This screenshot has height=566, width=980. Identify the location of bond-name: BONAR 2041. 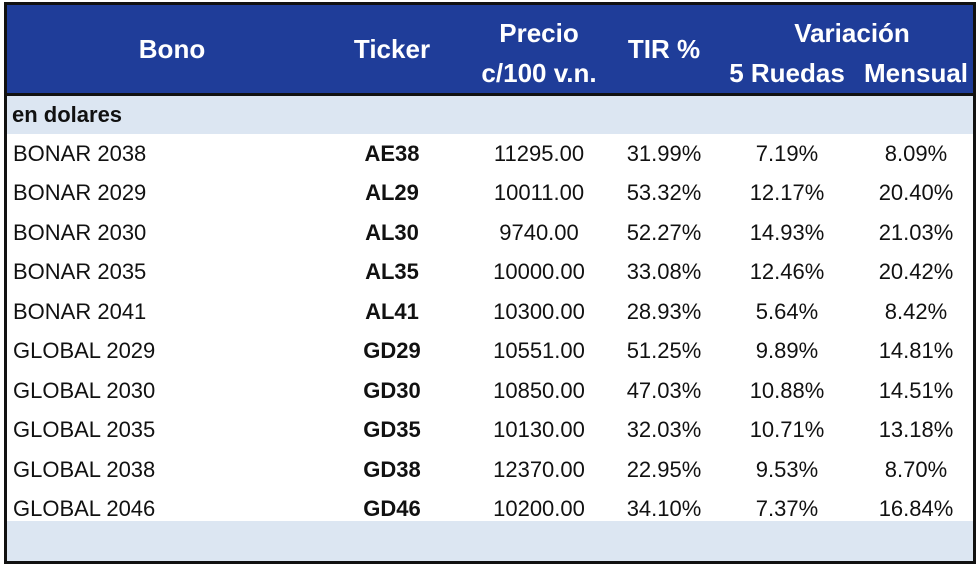
(80, 311).